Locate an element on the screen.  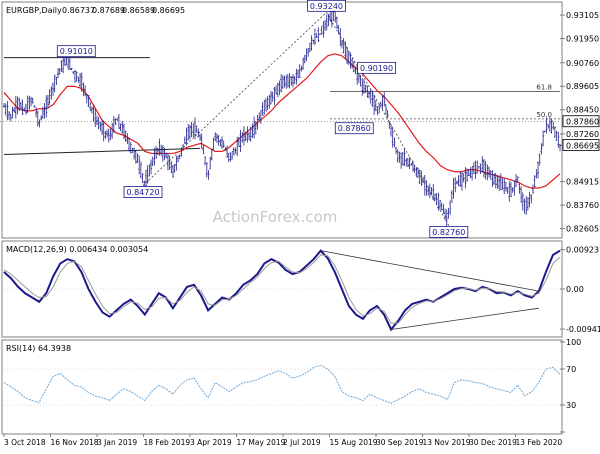
fib-level-label: 50.0 is located at coordinates (544, 115).